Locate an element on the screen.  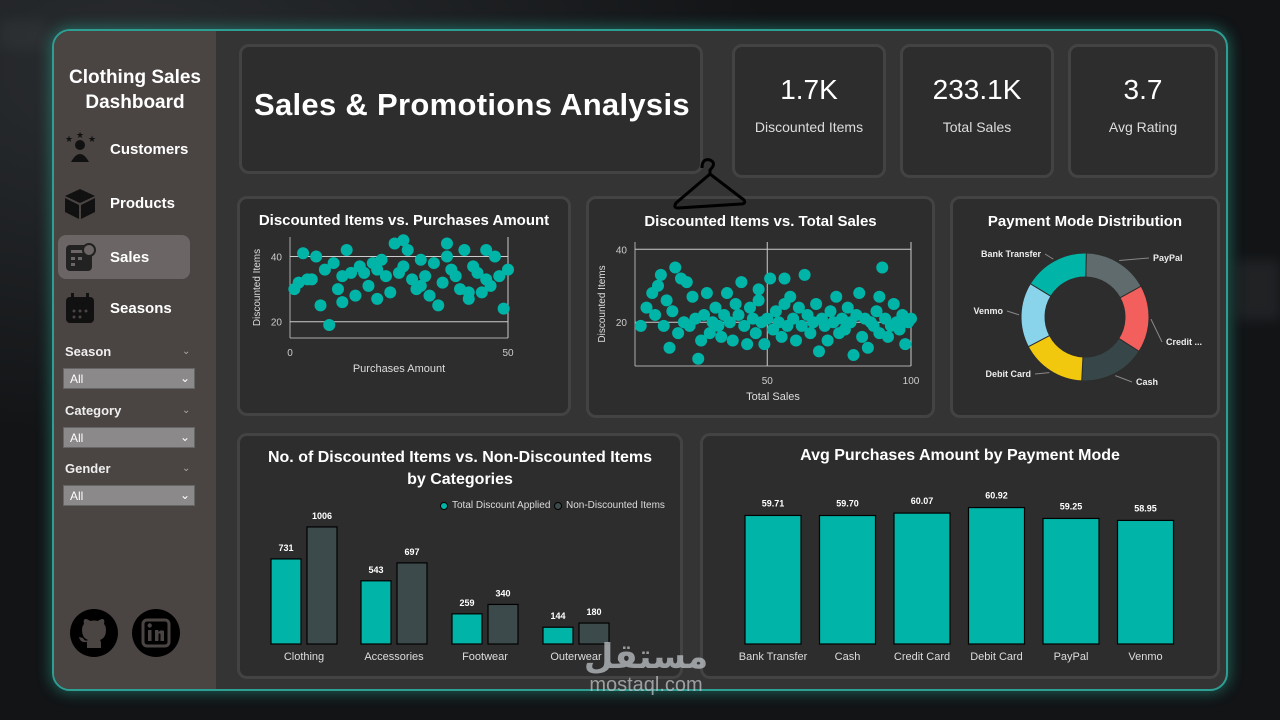
bar-value-label: 60.92 is located at coordinates (996, 496).